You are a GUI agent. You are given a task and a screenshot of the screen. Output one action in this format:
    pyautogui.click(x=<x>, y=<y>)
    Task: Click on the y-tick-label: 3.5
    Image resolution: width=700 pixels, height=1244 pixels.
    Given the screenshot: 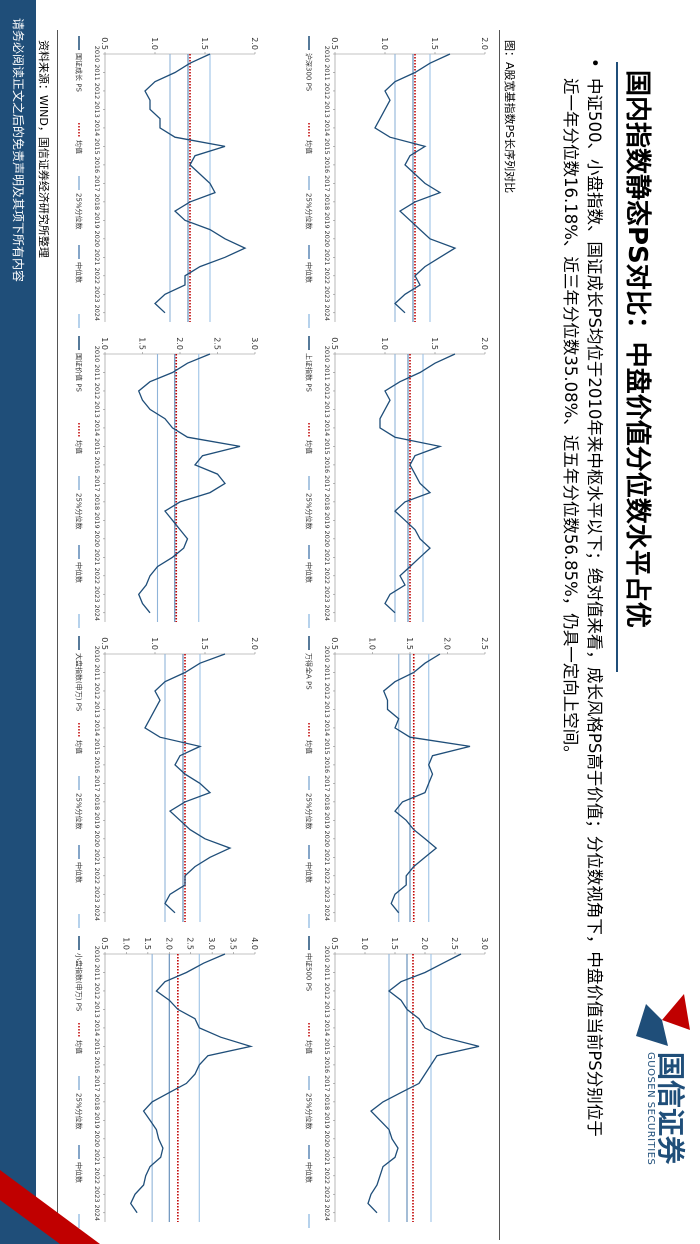 What is the action you would take?
    pyautogui.click(x=233, y=943)
    